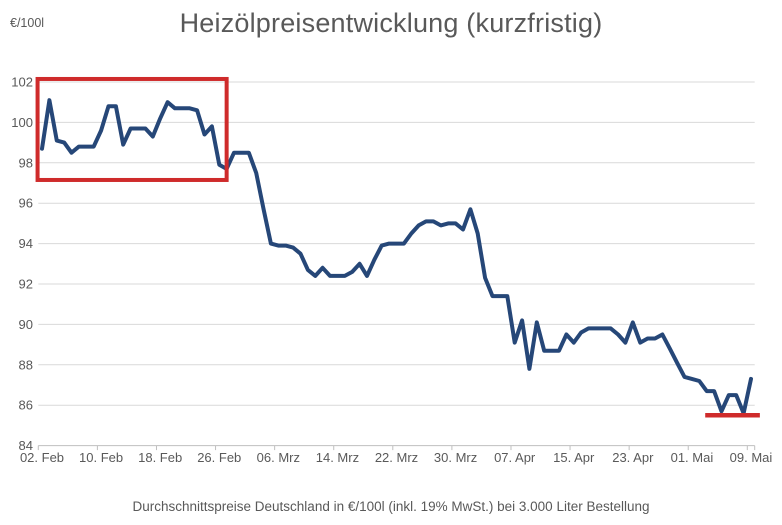  I want to click on x-tick-label: 23. Apr, so click(633, 457).